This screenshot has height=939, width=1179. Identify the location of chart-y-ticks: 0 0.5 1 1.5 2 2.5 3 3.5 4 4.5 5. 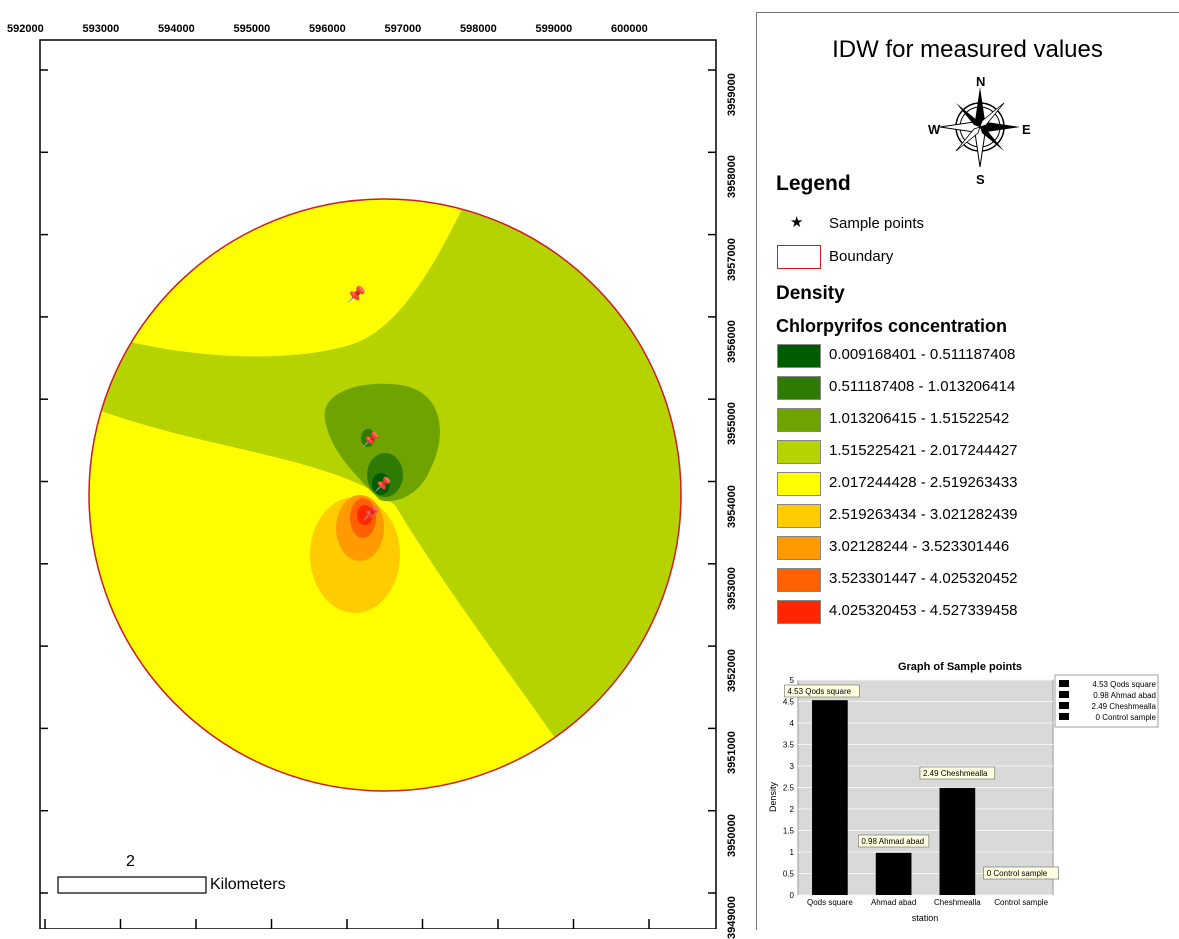
(789, 788).